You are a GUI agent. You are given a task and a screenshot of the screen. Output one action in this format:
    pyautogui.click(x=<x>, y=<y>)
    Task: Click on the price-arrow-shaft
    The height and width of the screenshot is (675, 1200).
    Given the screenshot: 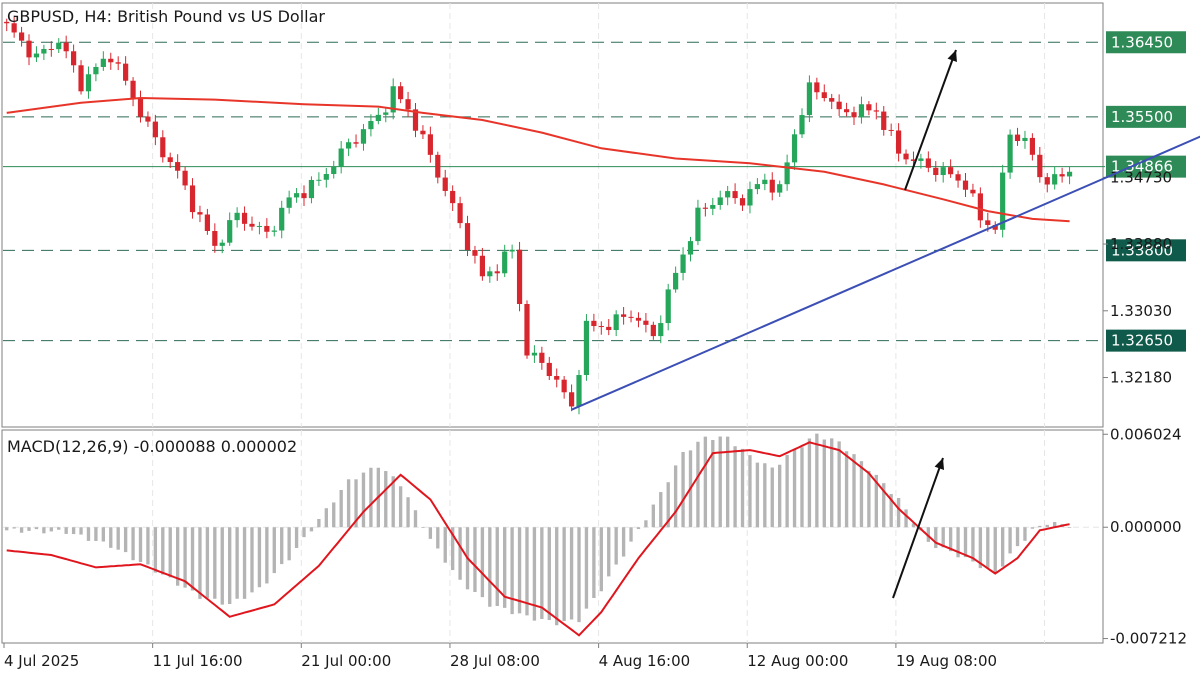 What is the action you would take?
    pyautogui.click(x=930, y=120)
    